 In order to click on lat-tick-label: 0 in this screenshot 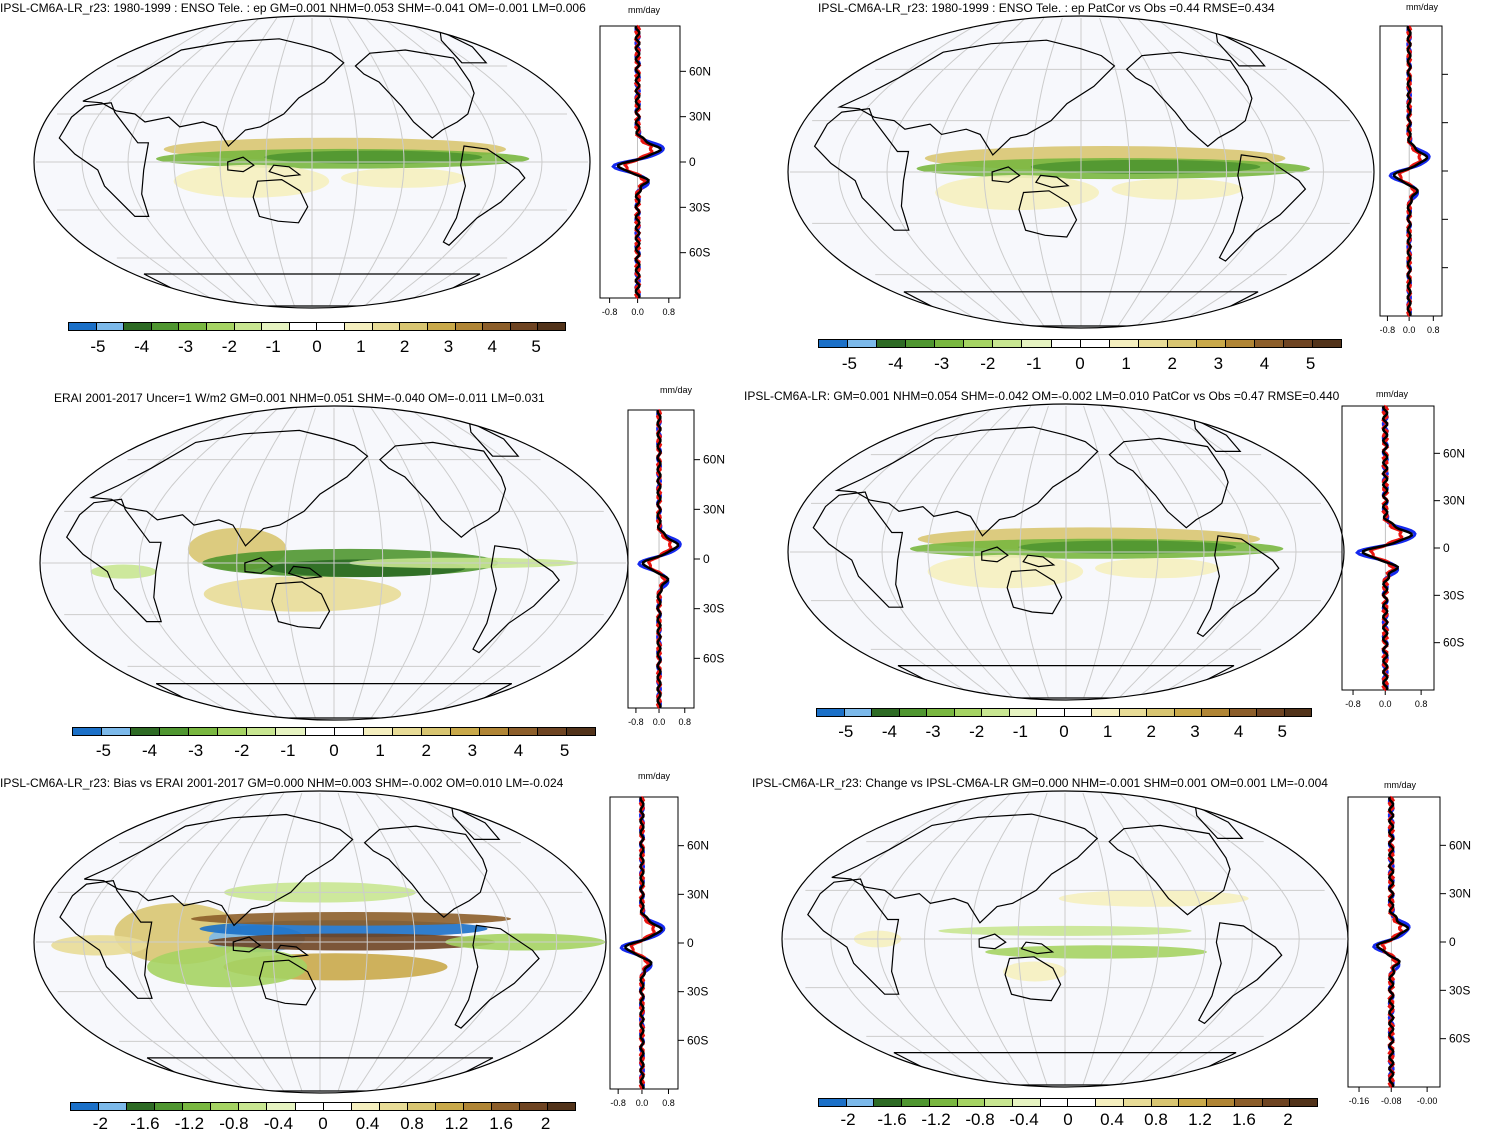, I will do `click(692, 162)`.